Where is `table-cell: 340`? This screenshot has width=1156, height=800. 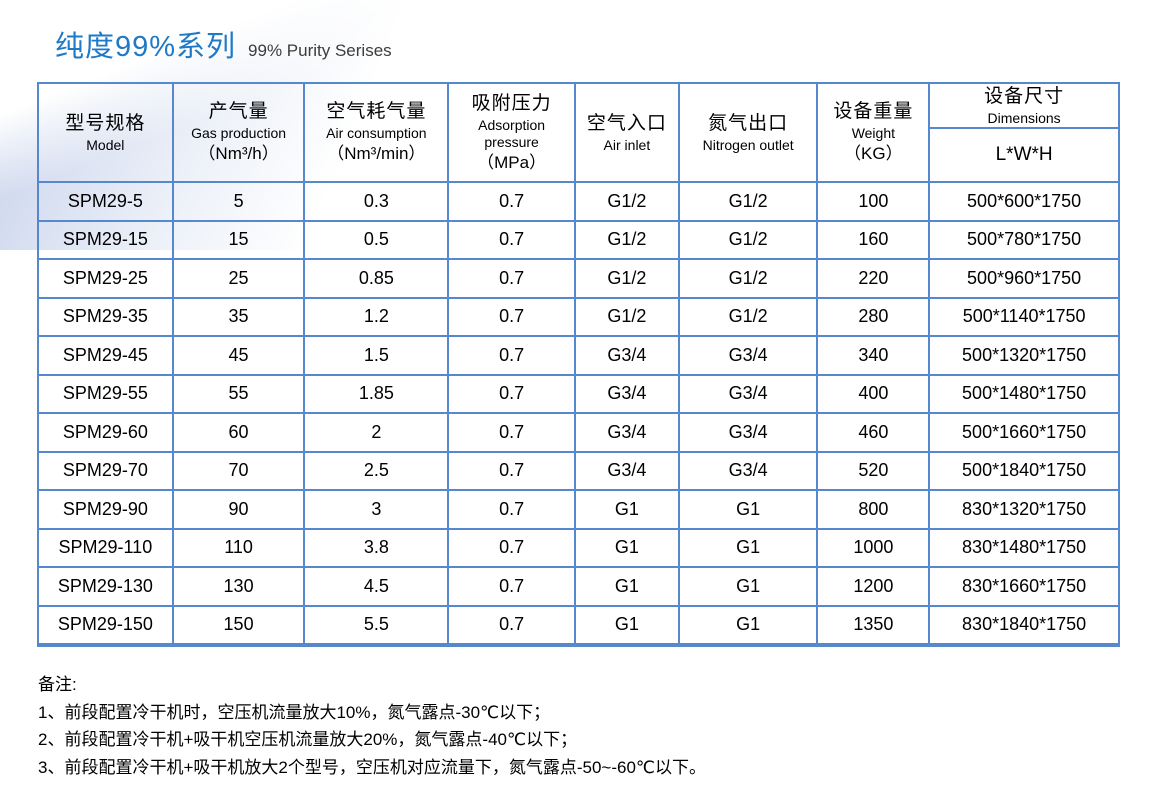 table-cell: 340 is located at coordinates (873, 355).